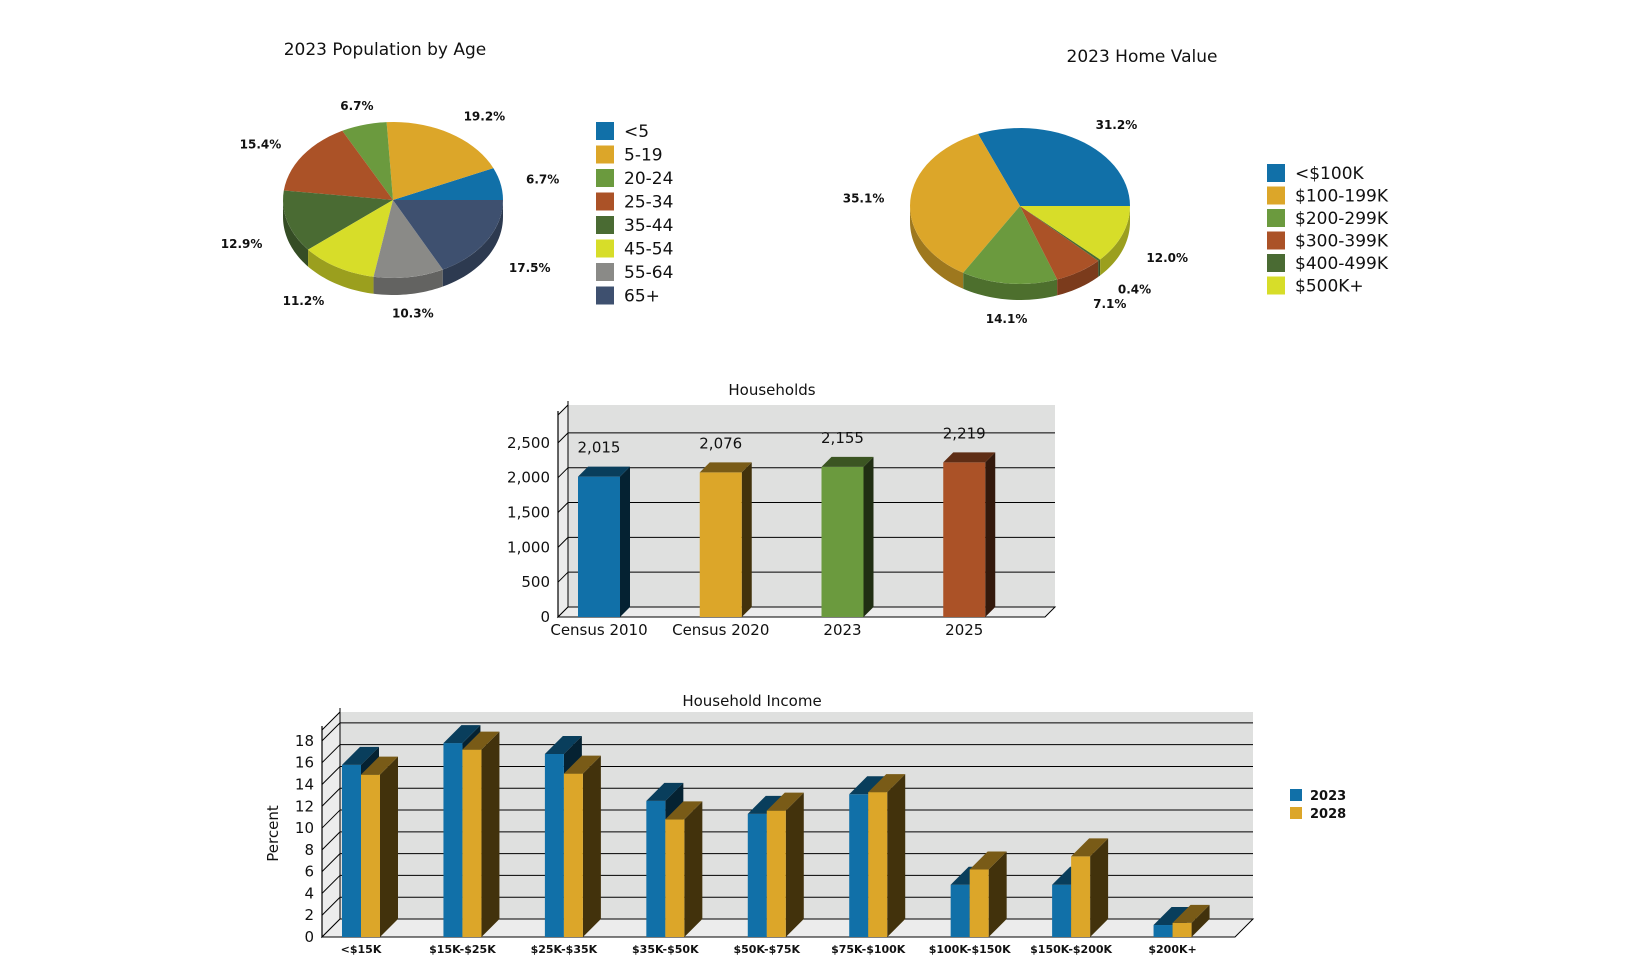 The height and width of the screenshot is (975, 1650). Describe the element at coordinates (309, 915) in the screenshot. I see `y-tick-label: 2` at that location.